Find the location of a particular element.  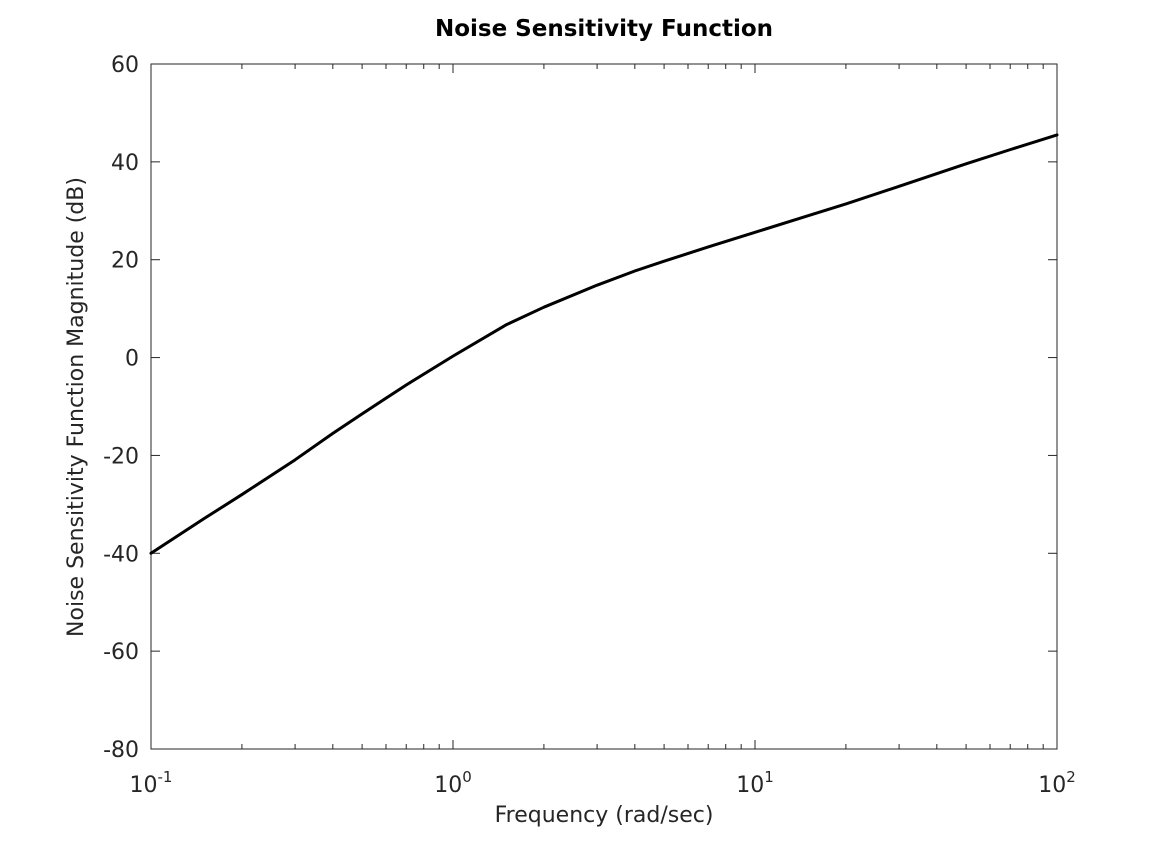

y-tick-label: 40 is located at coordinates (125, 163).